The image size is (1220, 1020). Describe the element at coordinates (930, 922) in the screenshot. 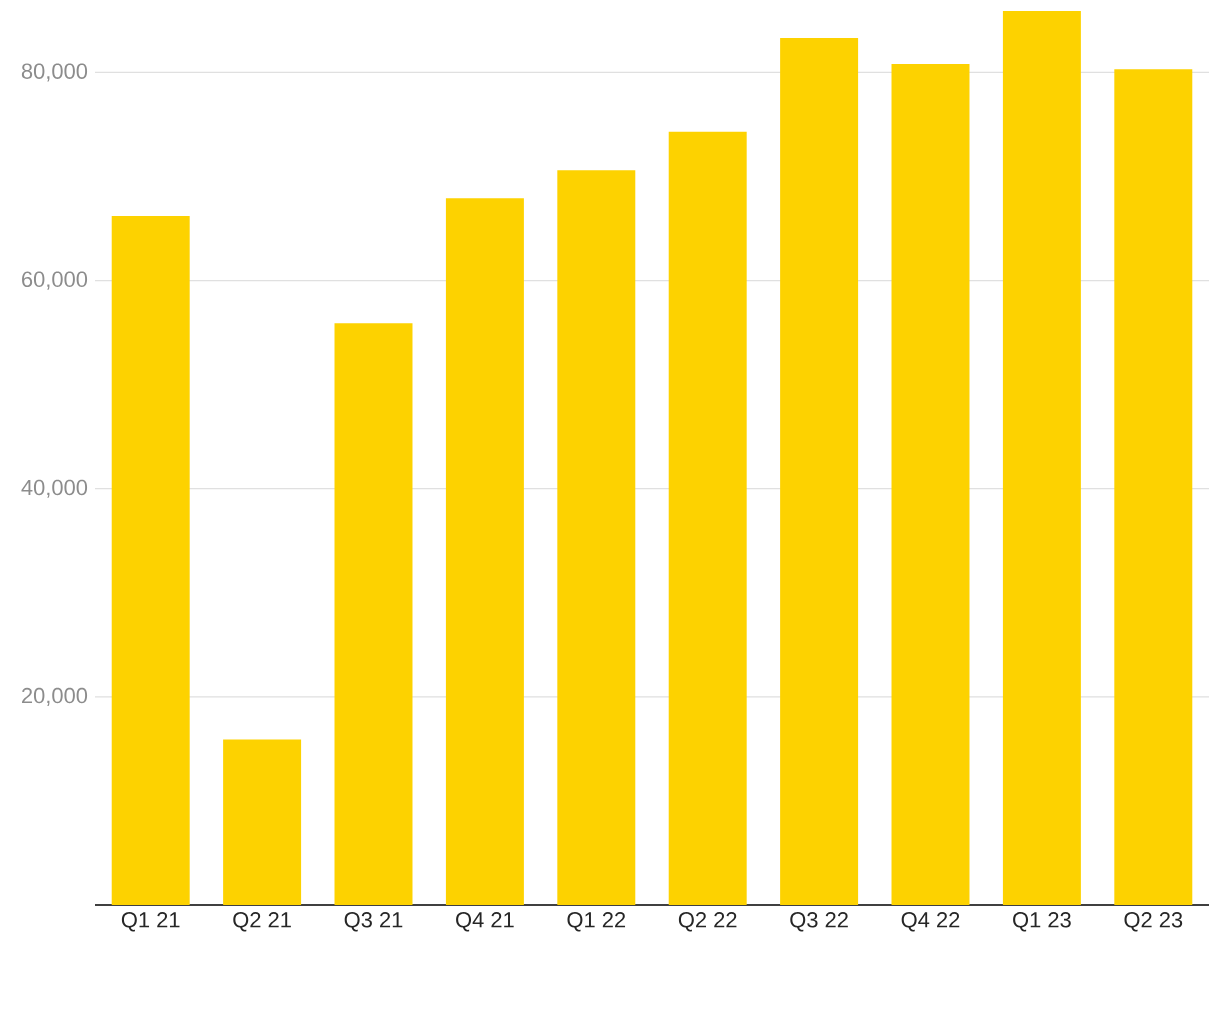

I see `x-tick-label: Q4 22` at that location.